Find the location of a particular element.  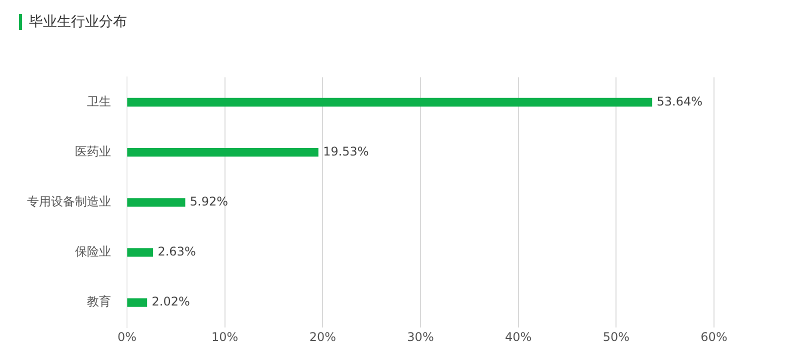

x-tick-label: 40% is located at coordinates (518, 337).